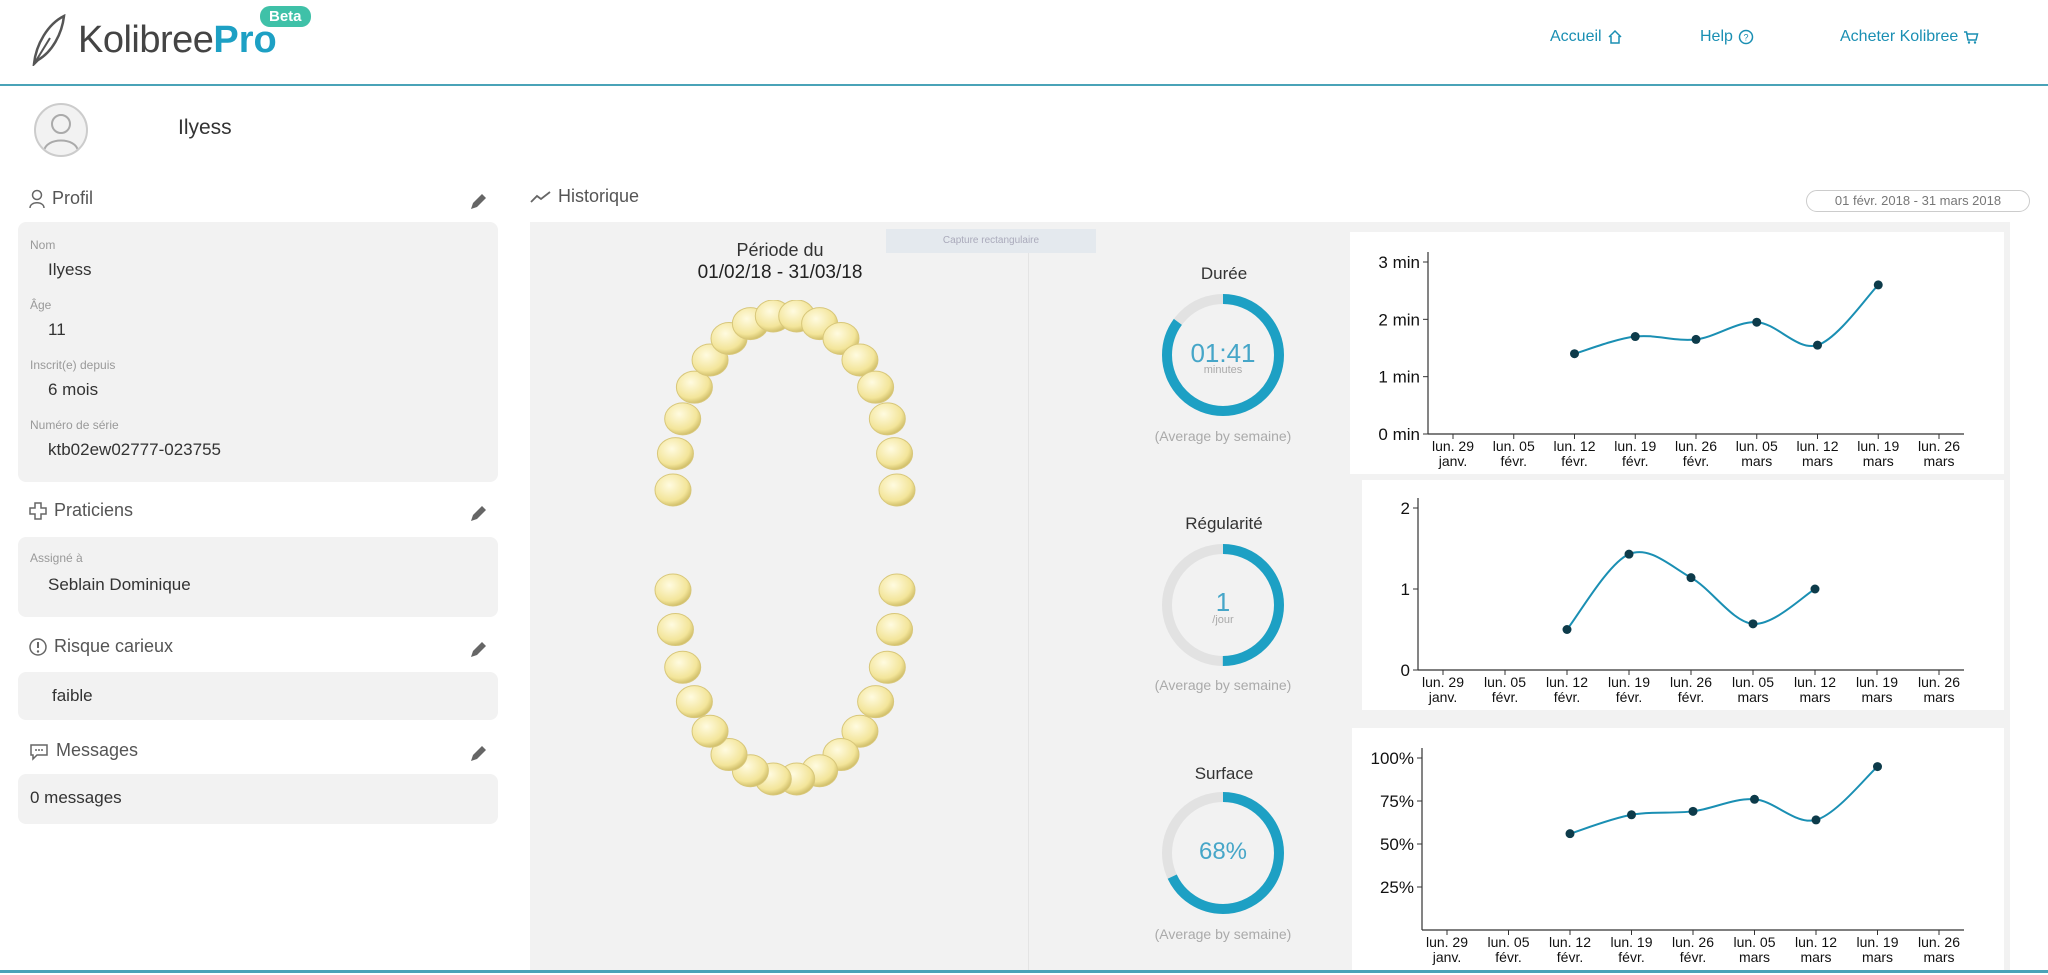 Image resolution: width=2048 pixels, height=975 pixels. What do you see at coordinates (1405, 670) in the screenshot?
I see `y-tick-label: 0` at bounding box center [1405, 670].